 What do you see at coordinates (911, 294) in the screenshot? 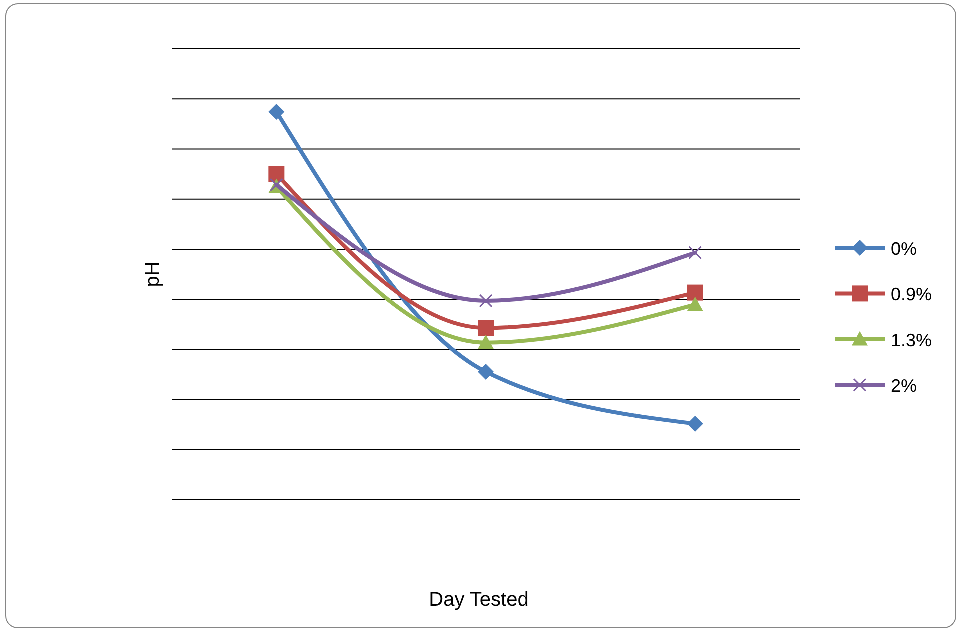
I see `legend-label: 0.9%` at bounding box center [911, 294].